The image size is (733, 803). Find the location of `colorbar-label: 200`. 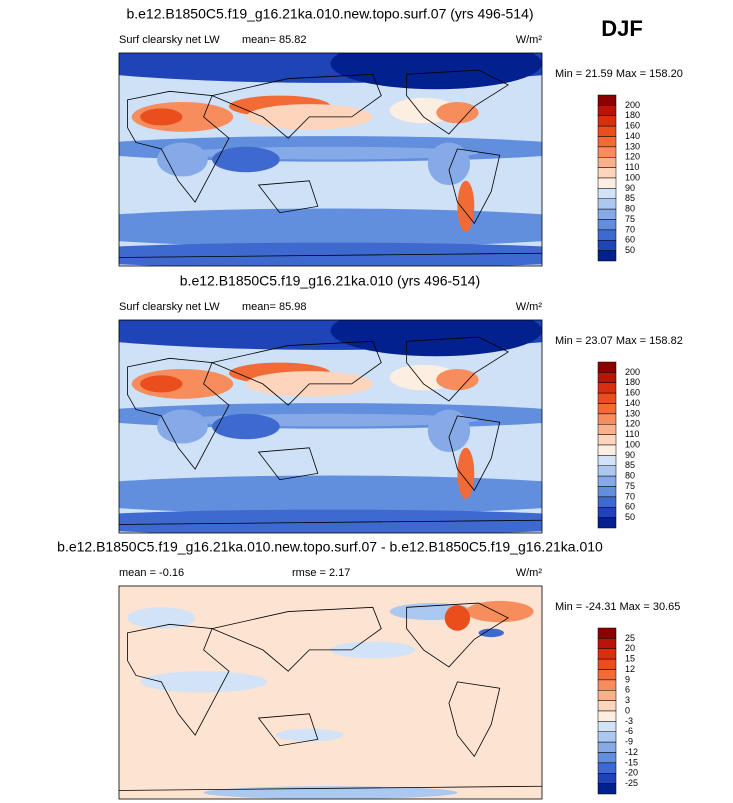

colorbar-label: 200 is located at coordinates (632, 105).